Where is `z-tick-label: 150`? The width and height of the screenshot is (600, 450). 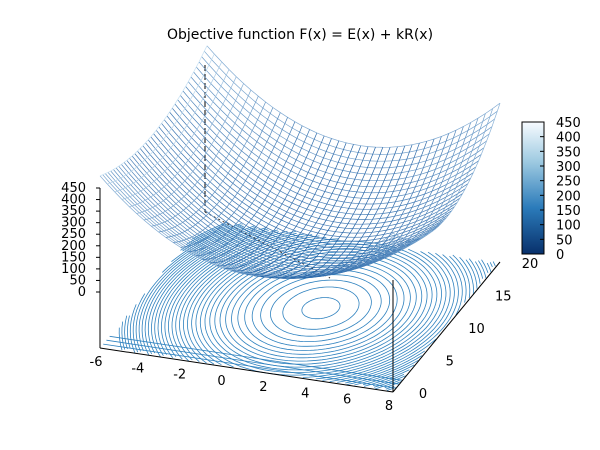 z-tick-label: 150 is located at coordinates (73, 257).